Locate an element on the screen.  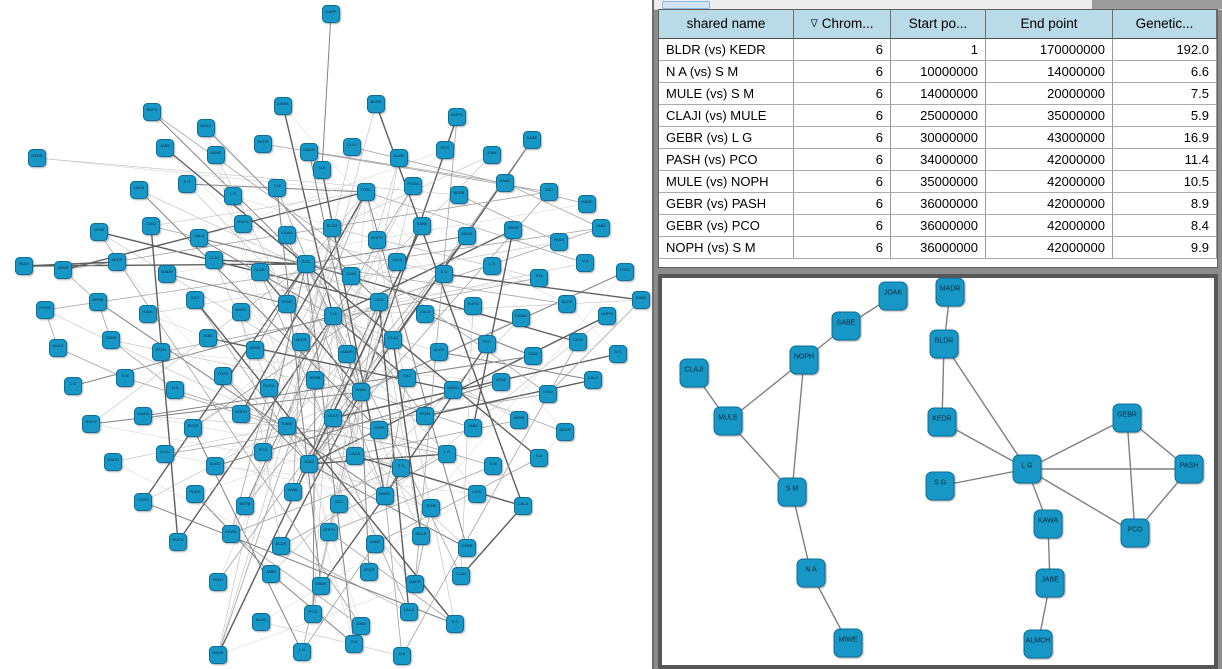
table-row: MULE (vs) NOPH 6 35000000 42000000 10.5 is located at coordinates (938, 182).